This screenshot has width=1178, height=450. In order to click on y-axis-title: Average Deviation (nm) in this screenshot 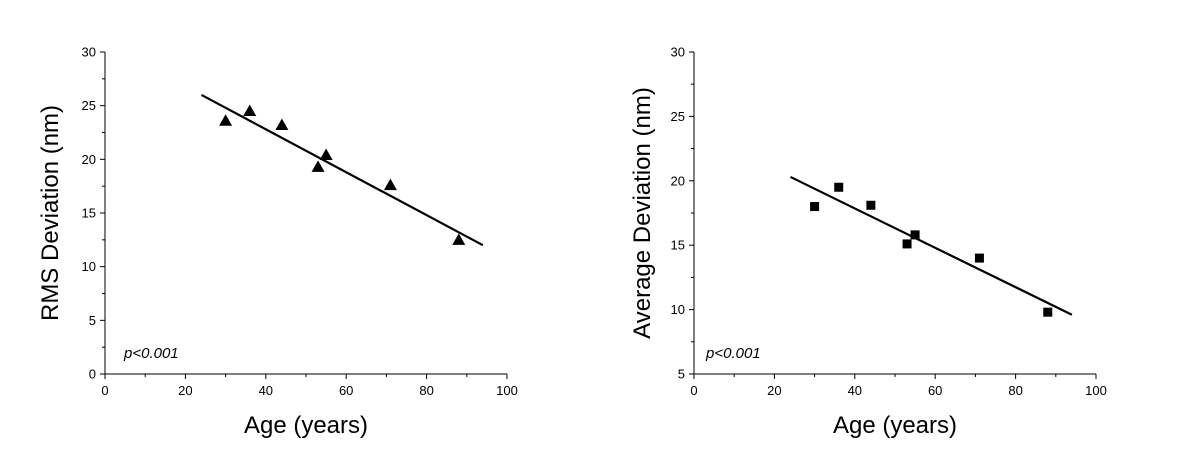, I will do `click(642, 213)`.